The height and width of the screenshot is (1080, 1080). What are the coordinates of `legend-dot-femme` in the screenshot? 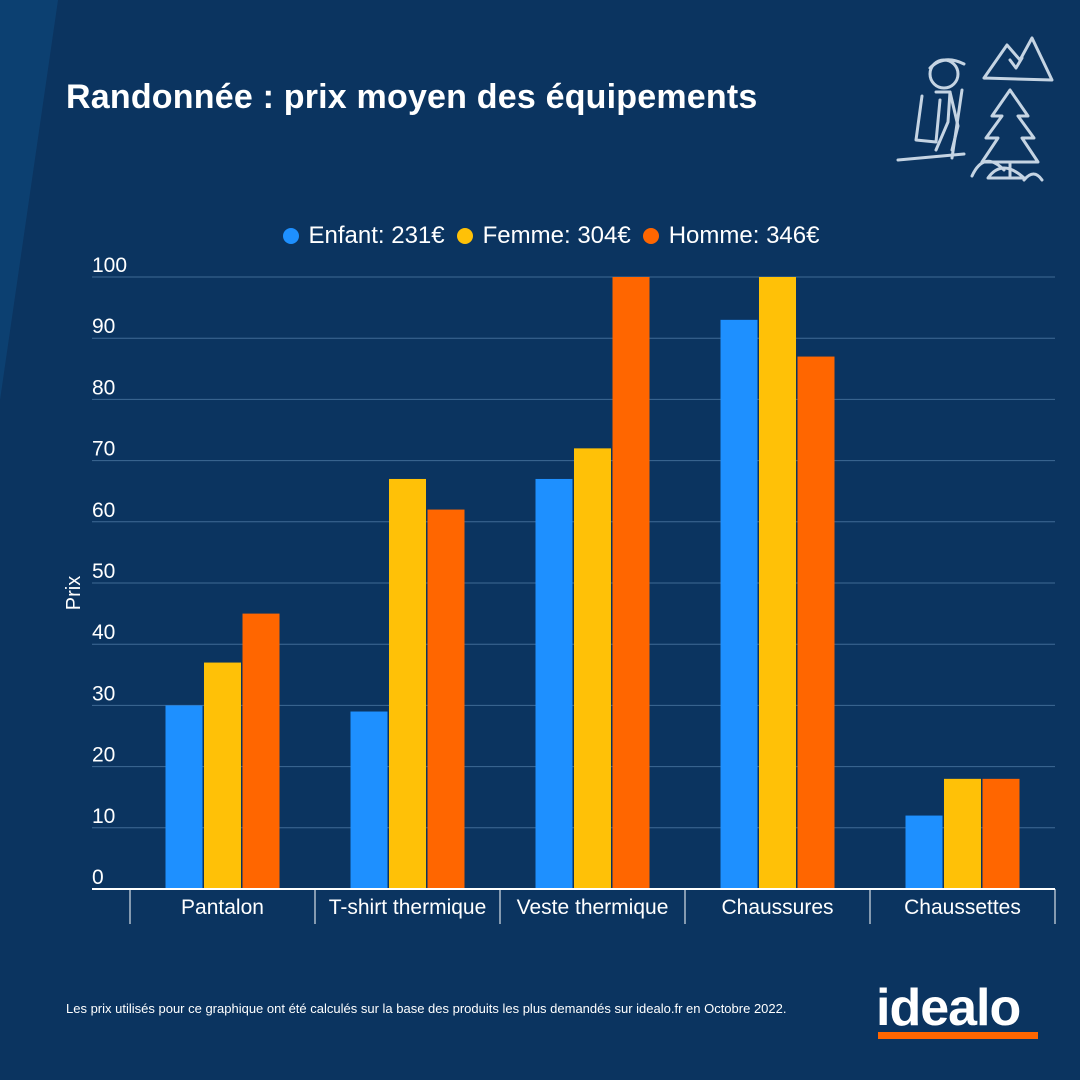 It's located at (464, 236).